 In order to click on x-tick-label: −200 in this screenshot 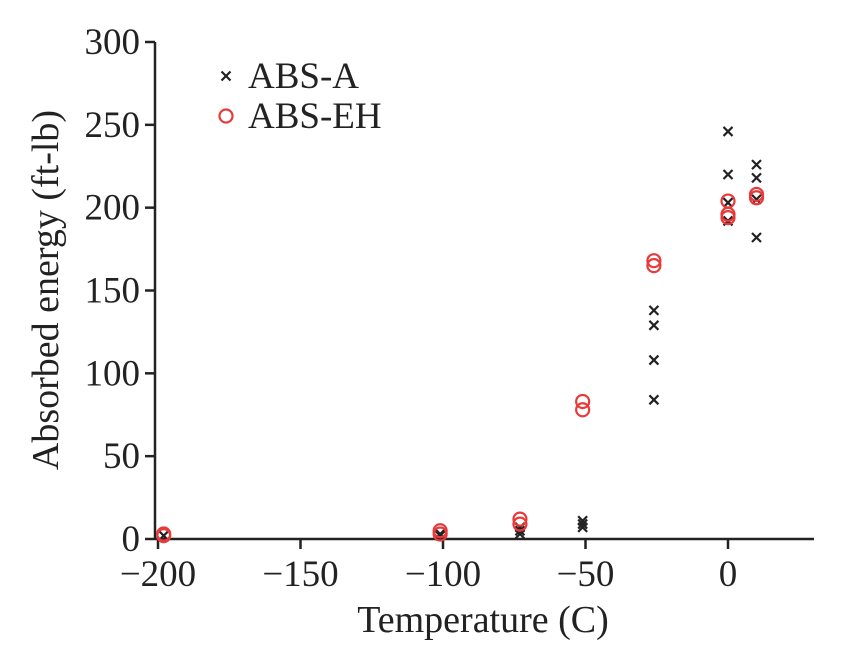, I will do `click(158, 574)`.